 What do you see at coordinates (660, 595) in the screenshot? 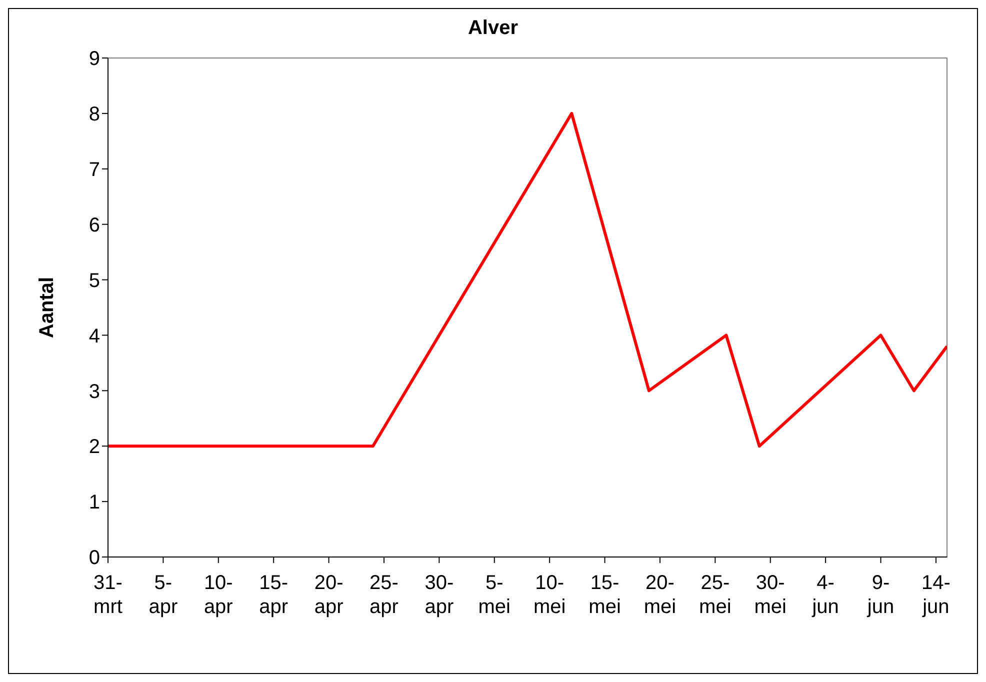
I see `x-tick-label: 20-mei` at bounding box center [660, 595].